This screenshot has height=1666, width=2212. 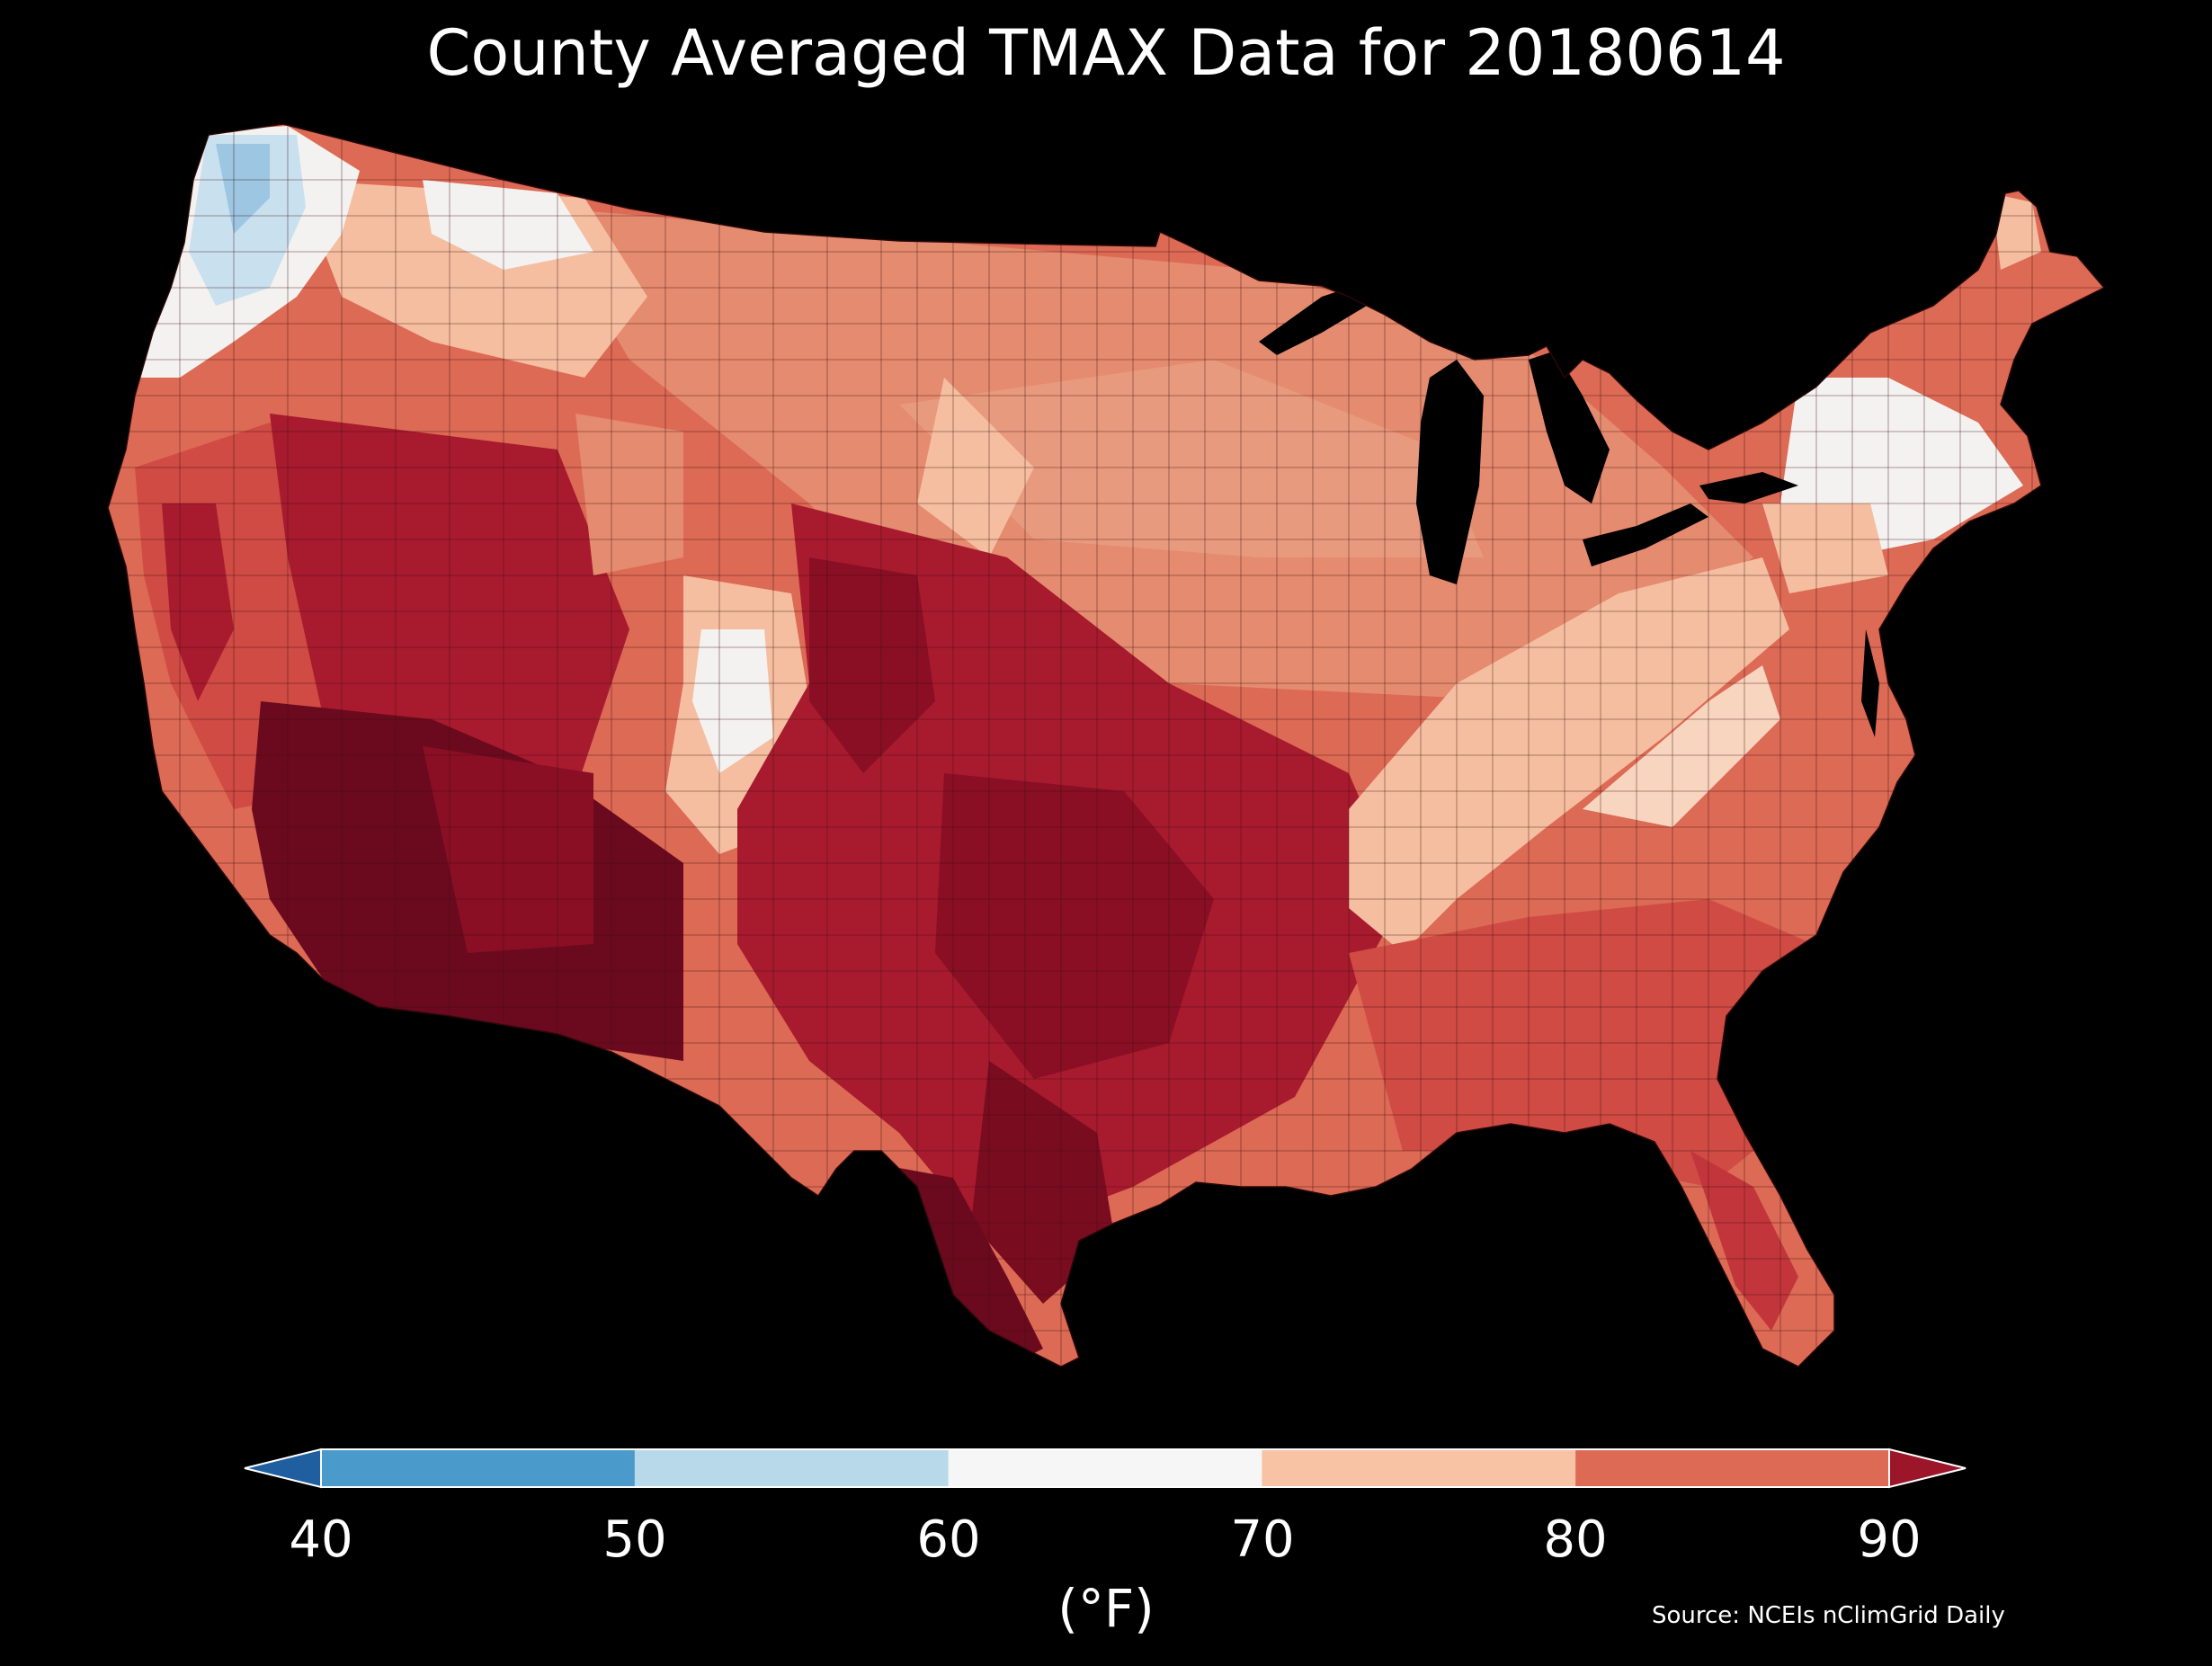 What do you see at coordinates (1870, 683) in the screenshot?
I see `chesapeake-bay` at bounding box center [1870, 683].